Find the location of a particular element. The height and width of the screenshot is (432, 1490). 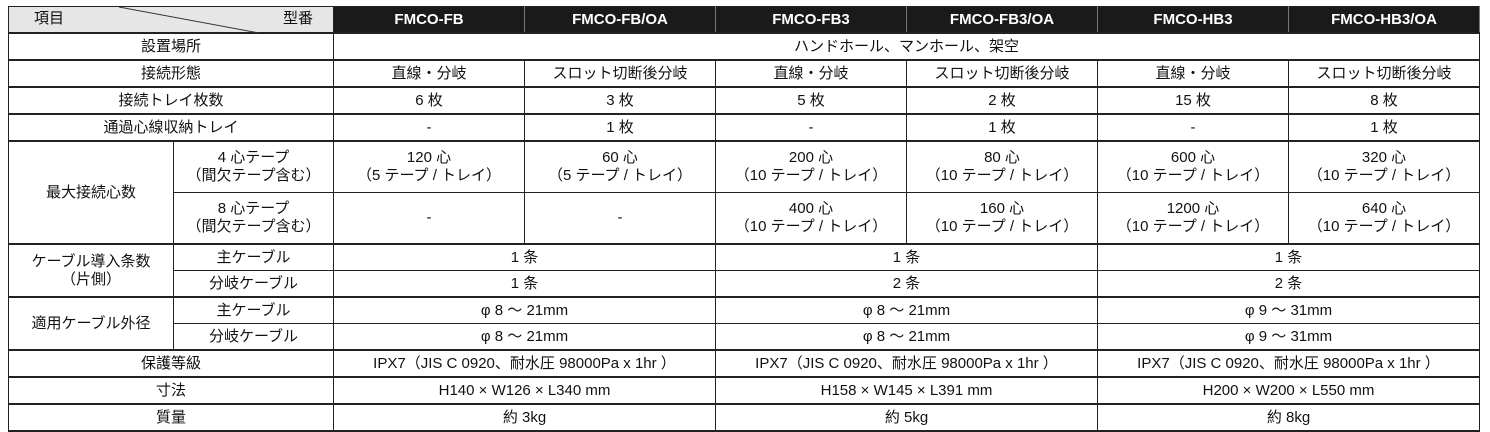

row-mass: 質量 約 3kg 約 5kg 約 8kg is located at coordinates (744, 417).